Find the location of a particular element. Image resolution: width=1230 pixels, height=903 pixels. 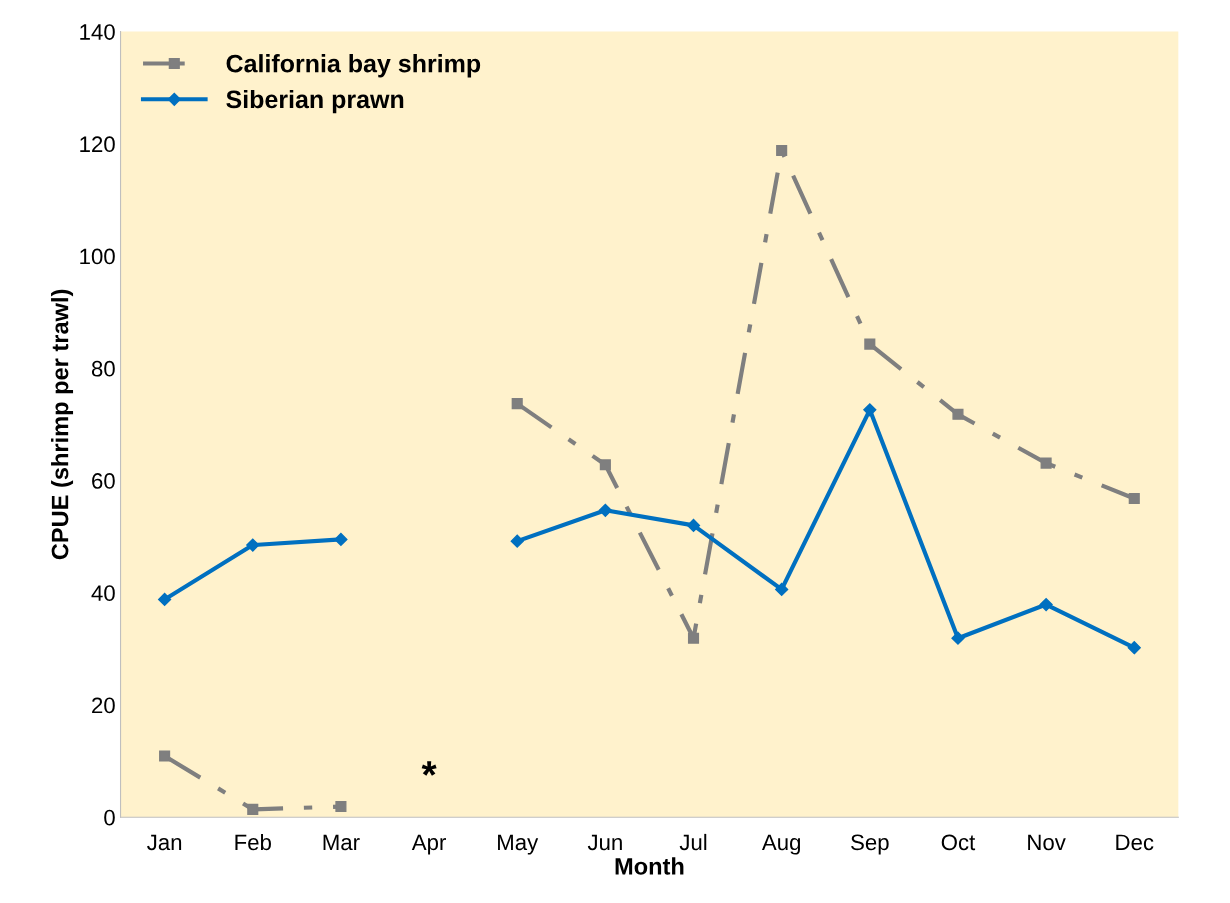

y-tick-label: 120 is located at coordinates (97, 144).